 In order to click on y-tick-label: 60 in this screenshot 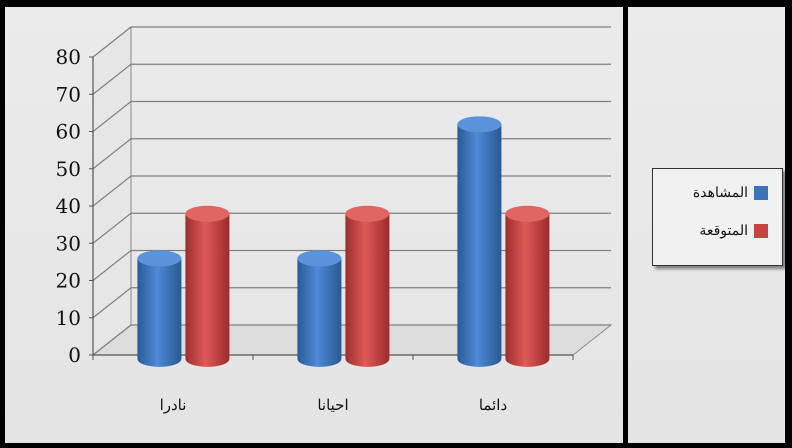, I will do `click(68, 132)`.